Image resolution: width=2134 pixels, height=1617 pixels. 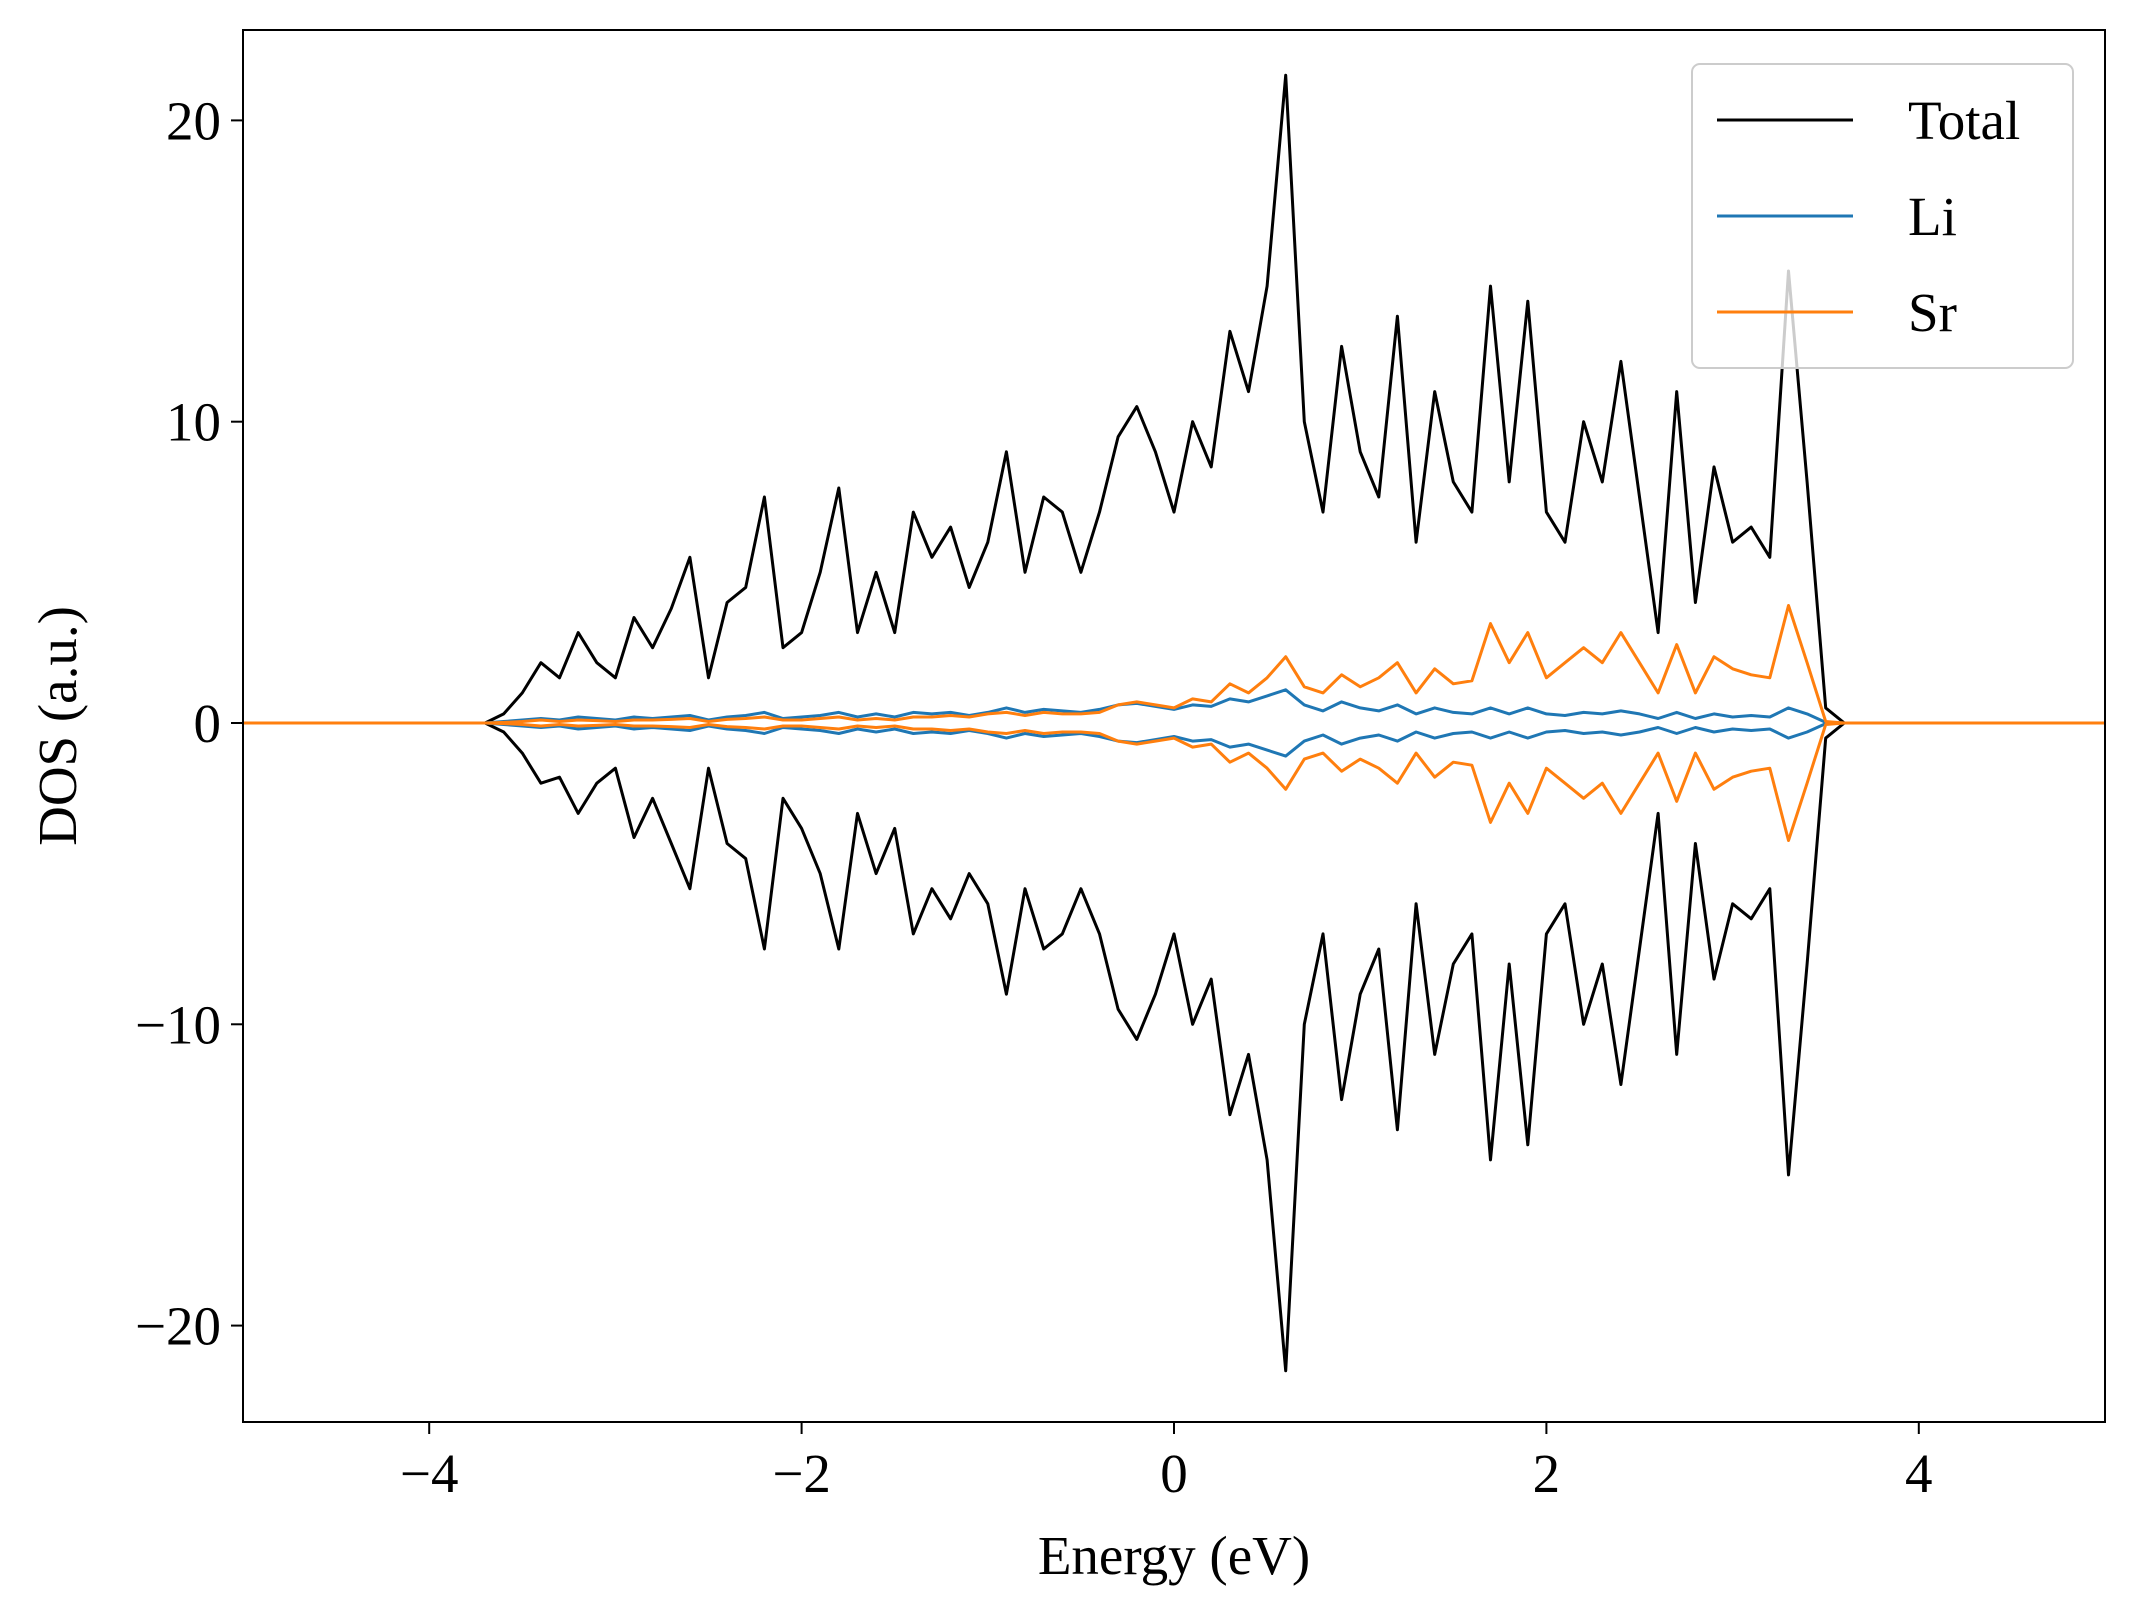 What do you see at coordinates (429, 1473) in the screenshot?
I see `x-tick-label: −4` at bounding box center [429, 1473].